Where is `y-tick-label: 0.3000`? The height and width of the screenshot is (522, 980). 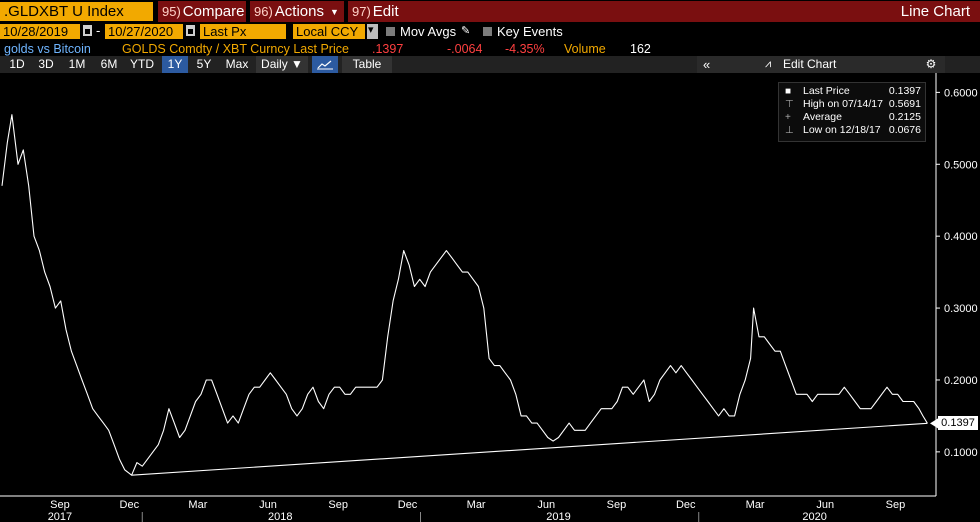
y-tick-label: 0.3000 is located at coordinates (961, 309).